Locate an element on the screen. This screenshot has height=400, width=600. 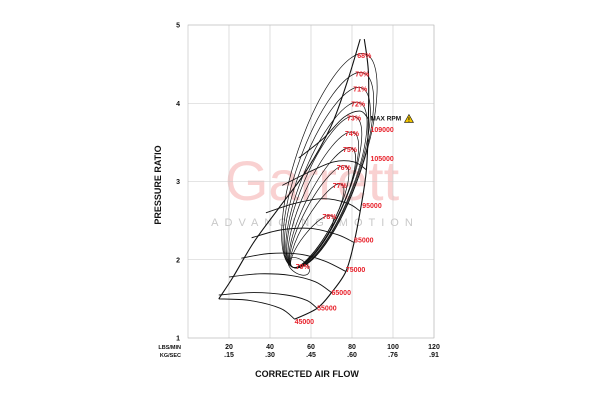
speed-label-1: 55000 is located at coordinates (327, 308).